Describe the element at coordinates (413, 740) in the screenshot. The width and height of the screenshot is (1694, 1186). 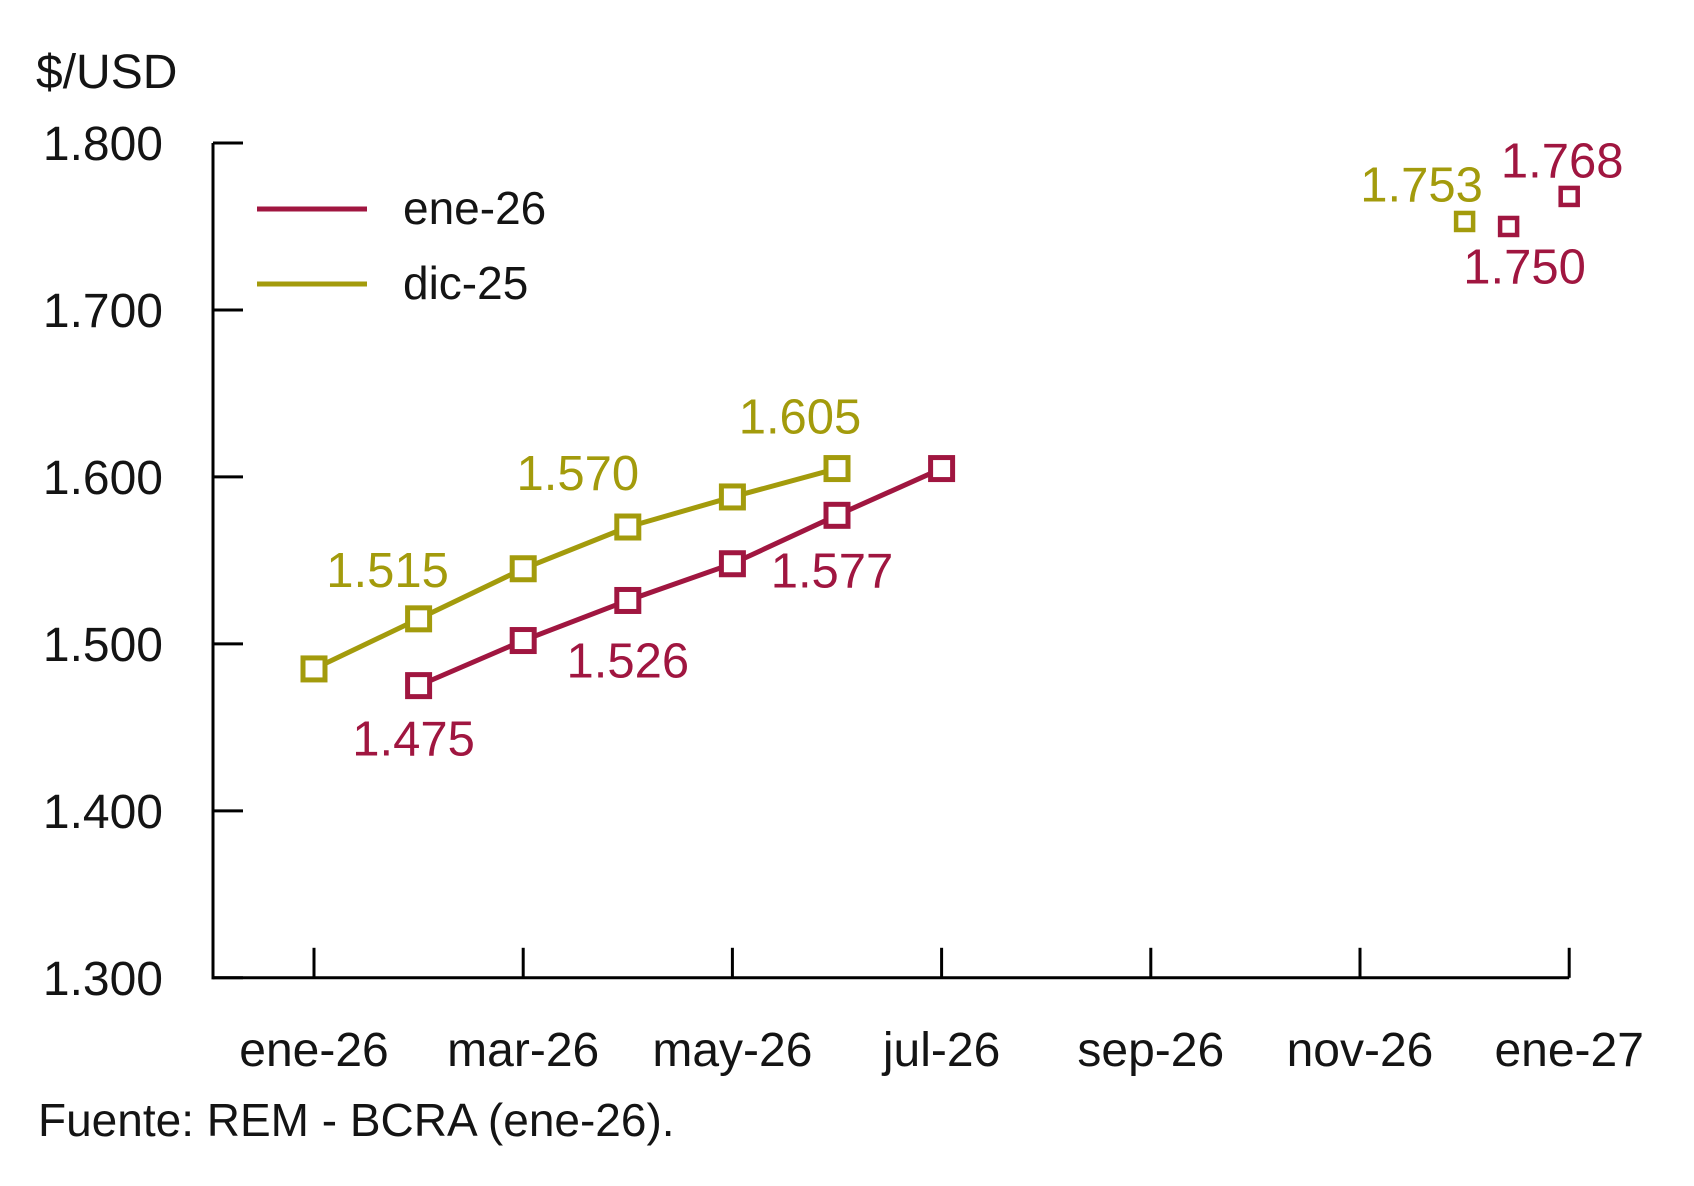
I see `data-point-label: 1.475` at that location.